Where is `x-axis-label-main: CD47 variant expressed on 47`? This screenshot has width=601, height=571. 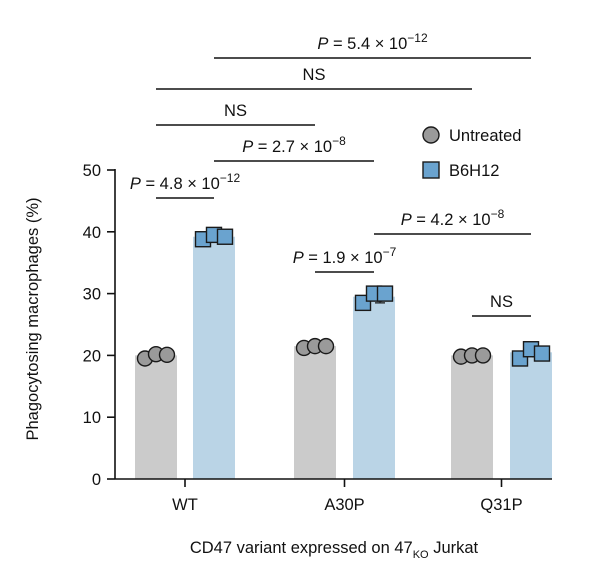
x-axis-label-main: CD47 variant expressed on 47 is located at coordinates (301, 548).